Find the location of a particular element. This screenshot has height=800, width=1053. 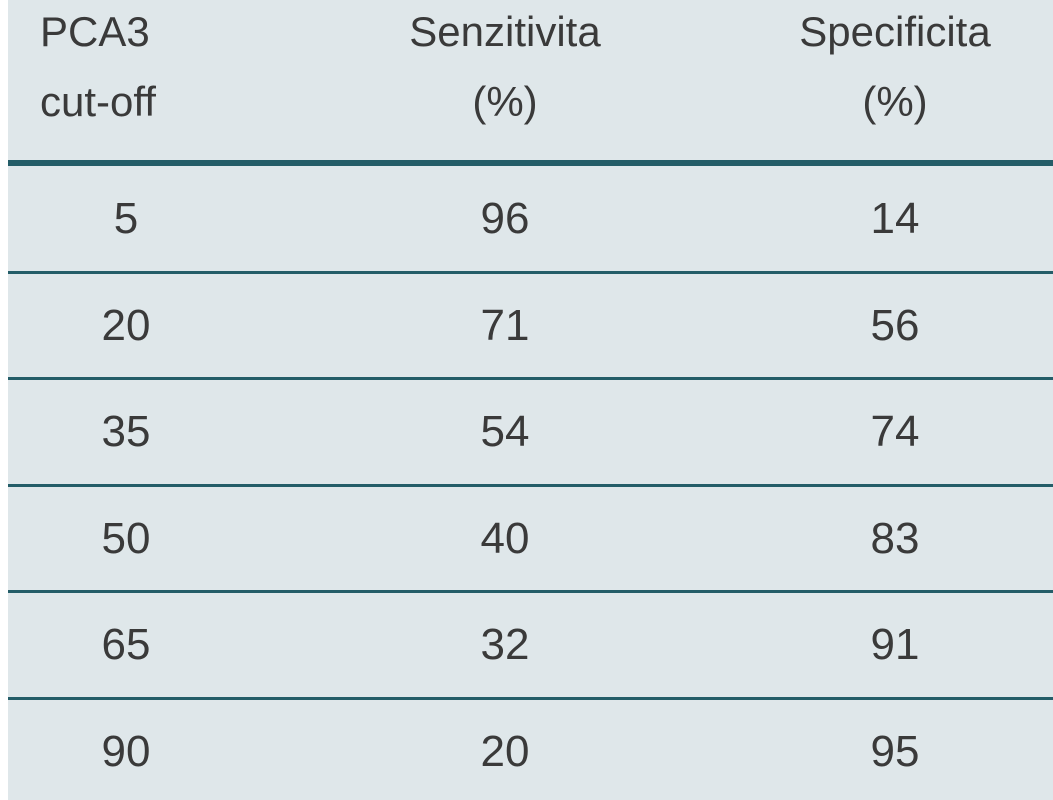

table-cell: 83 is located at coordinates (895, 538).